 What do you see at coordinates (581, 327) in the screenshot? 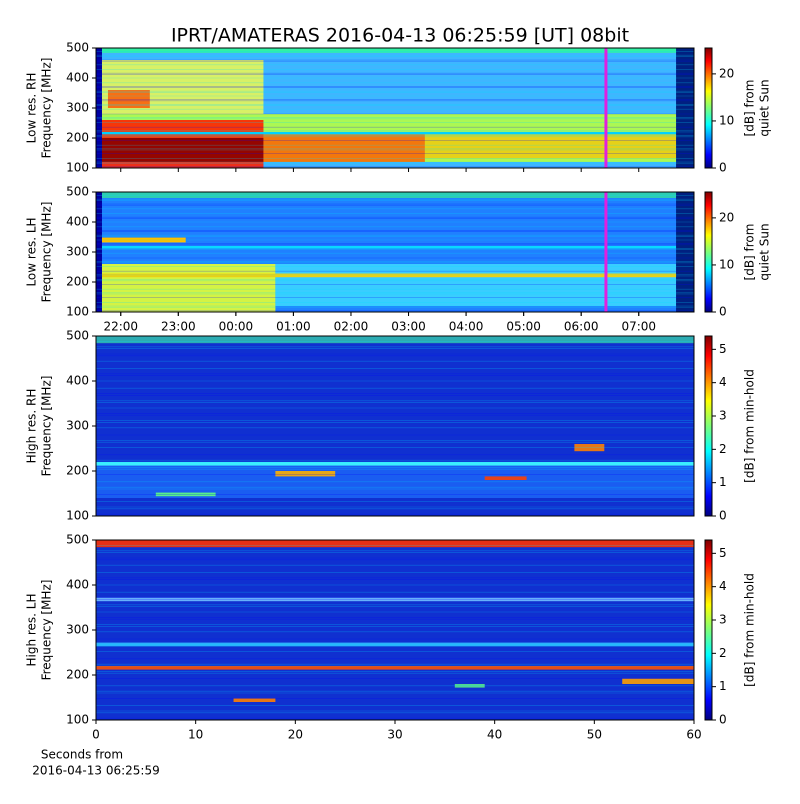
I see `x-tick-label: 06:00` at bounding box center [581, 327].